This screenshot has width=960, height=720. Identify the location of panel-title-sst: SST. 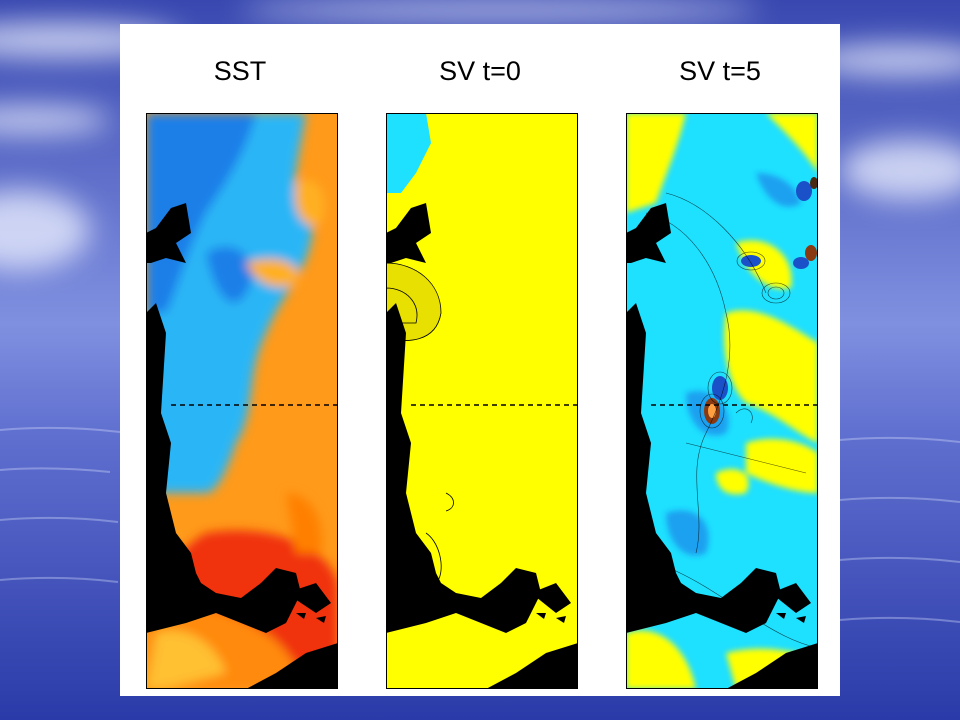
(240, 71).